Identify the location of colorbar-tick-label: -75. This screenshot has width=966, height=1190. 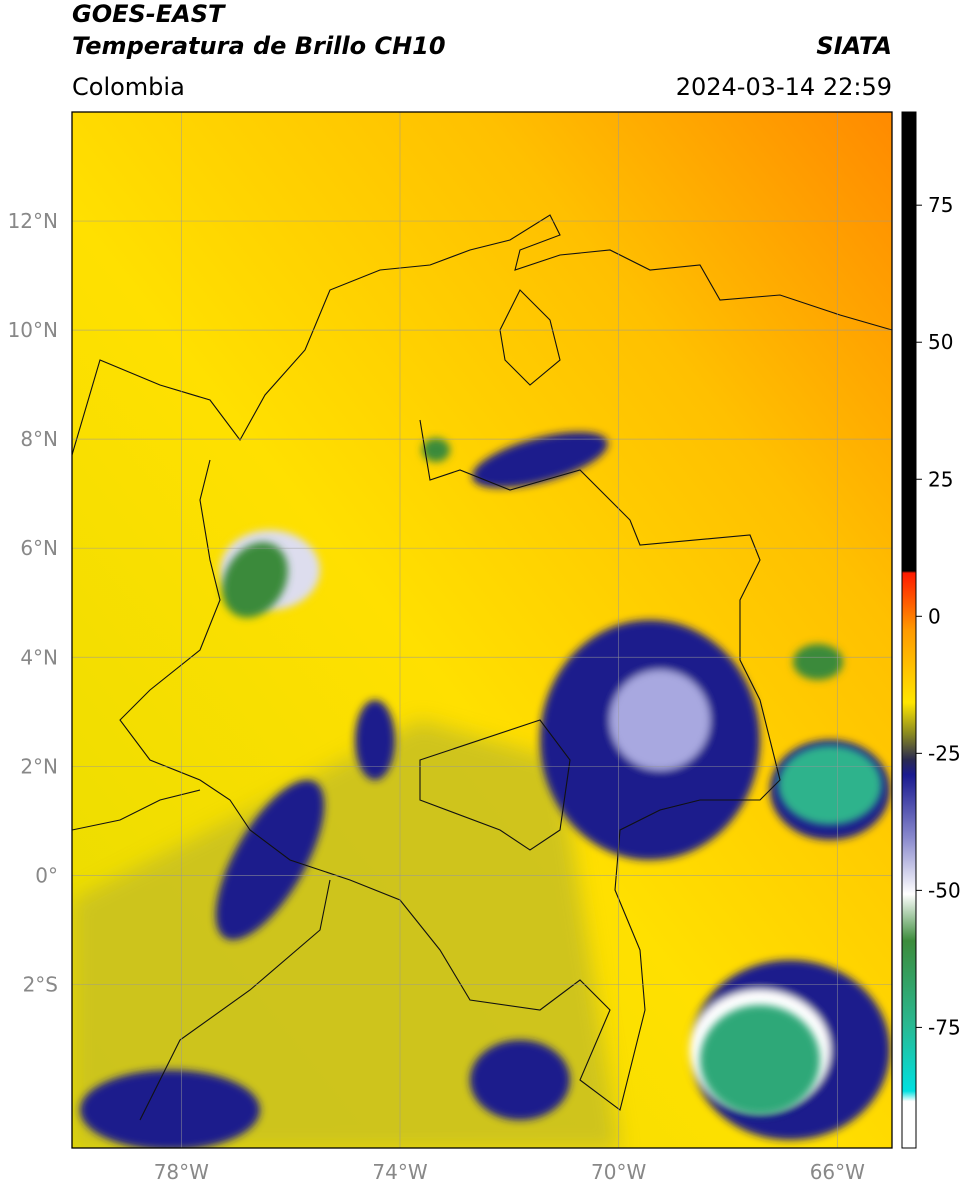
(944, 1027).